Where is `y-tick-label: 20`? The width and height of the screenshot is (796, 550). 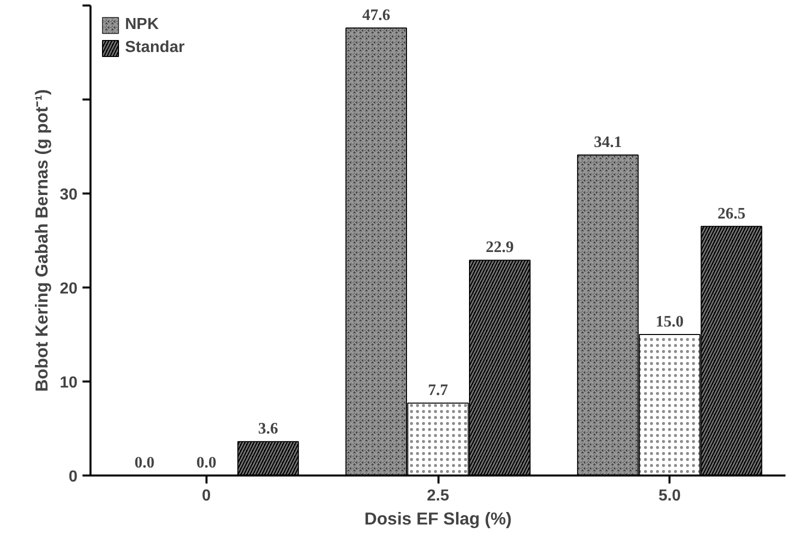 y-tick-label: 20 is located at coordinates (69, 289).